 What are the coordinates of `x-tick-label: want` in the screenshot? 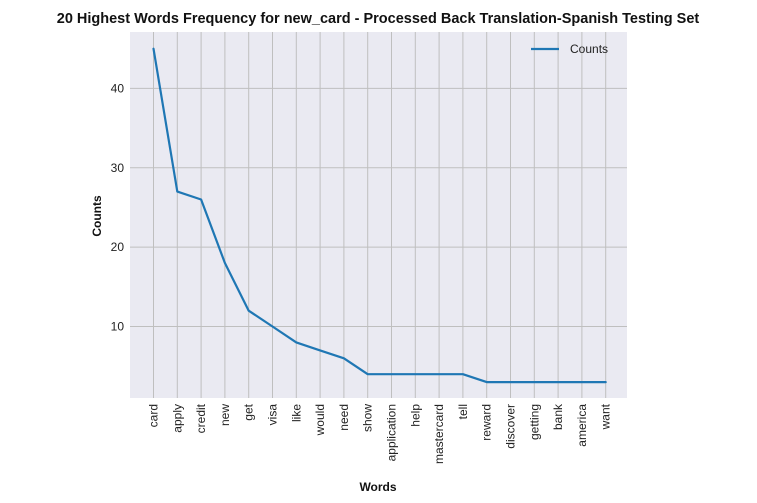 It's located at (606, 416).